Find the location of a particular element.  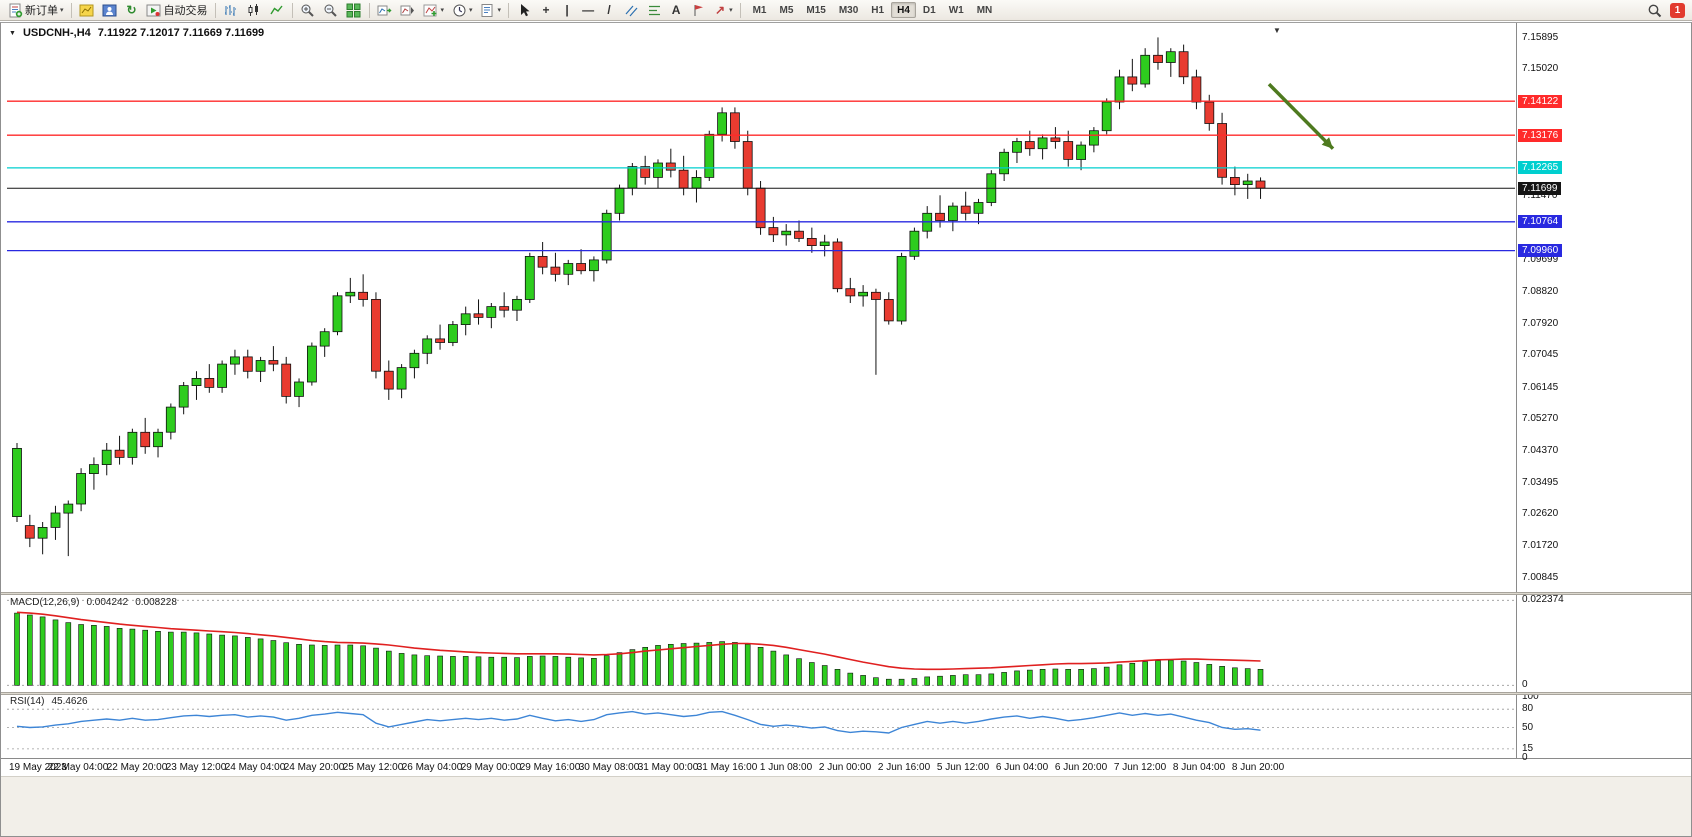

crosshair-icon: + is located at coordinates (546, 10).